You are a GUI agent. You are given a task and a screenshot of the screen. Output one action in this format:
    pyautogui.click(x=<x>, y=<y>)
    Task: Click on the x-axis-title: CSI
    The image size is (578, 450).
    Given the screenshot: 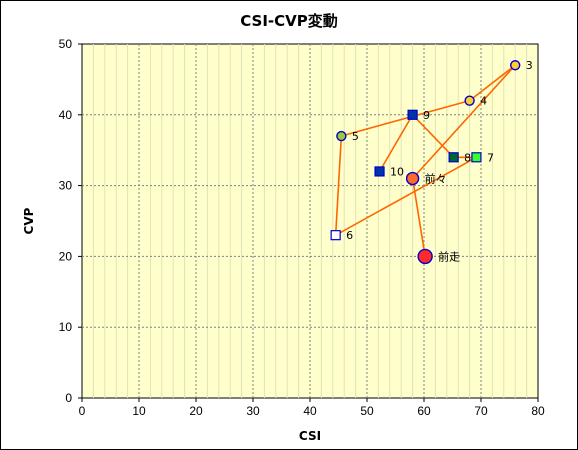 What is the action you would take?
    pyautogui.click(x=310, y=436)
    